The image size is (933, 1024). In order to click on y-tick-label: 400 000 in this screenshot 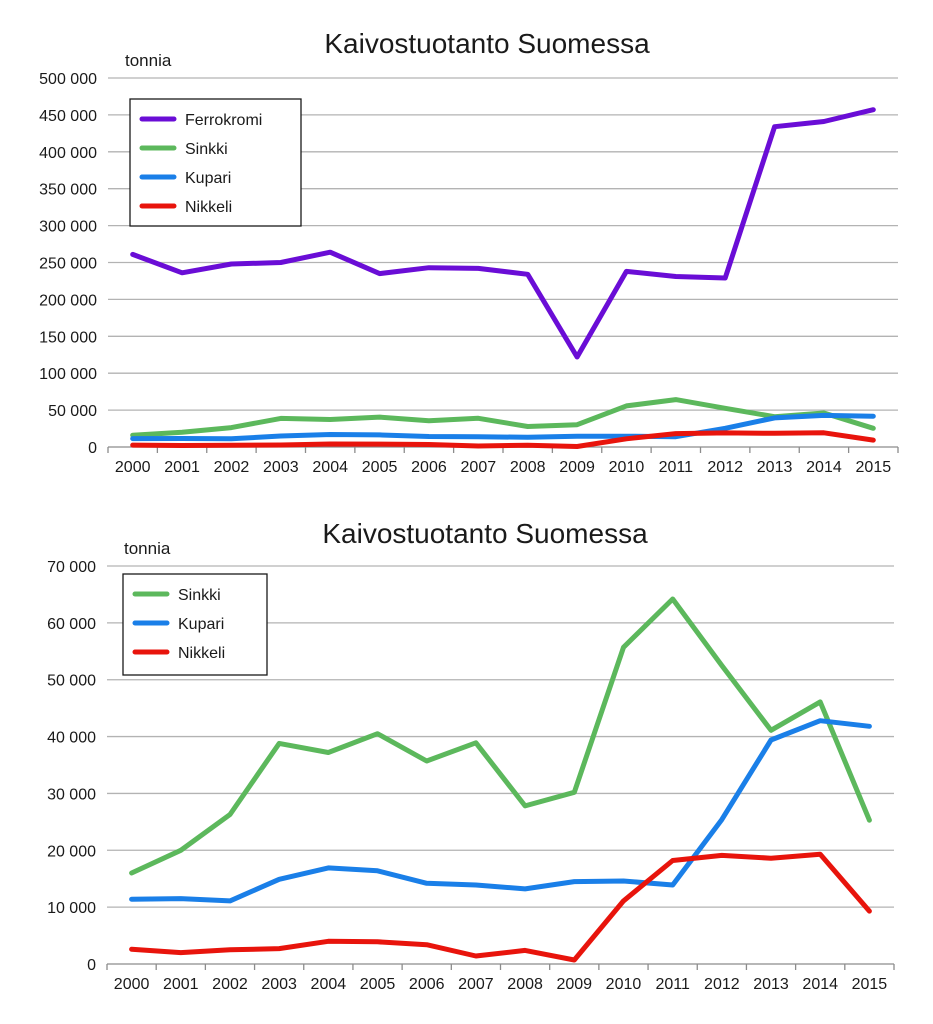, I will do `click(68, 153)`.